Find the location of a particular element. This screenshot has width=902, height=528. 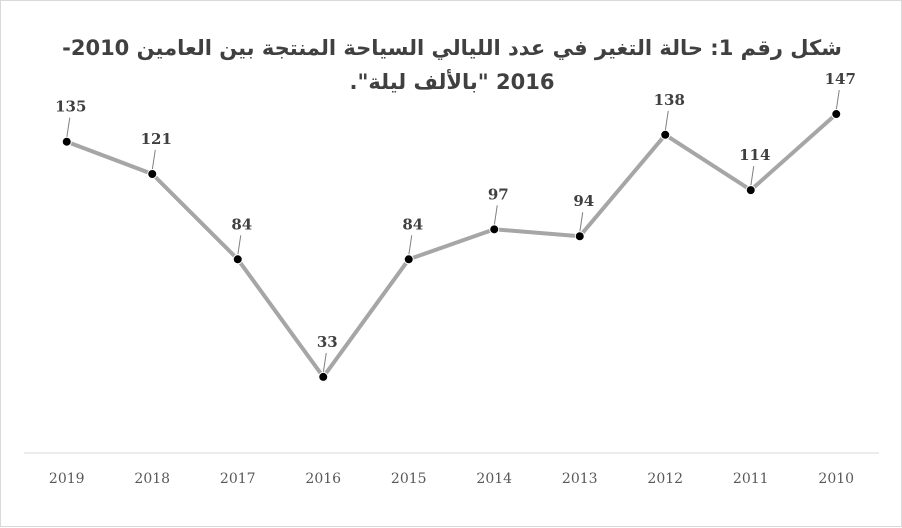

data-label: 97 is located at coordinates (498, 194).